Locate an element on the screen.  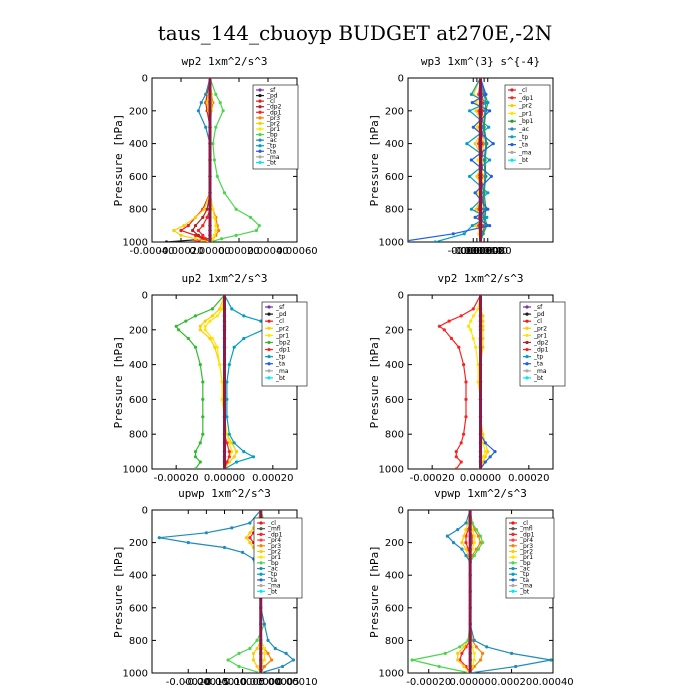
x-tick-label: -0.00010 is located at coordinates (224, 682).